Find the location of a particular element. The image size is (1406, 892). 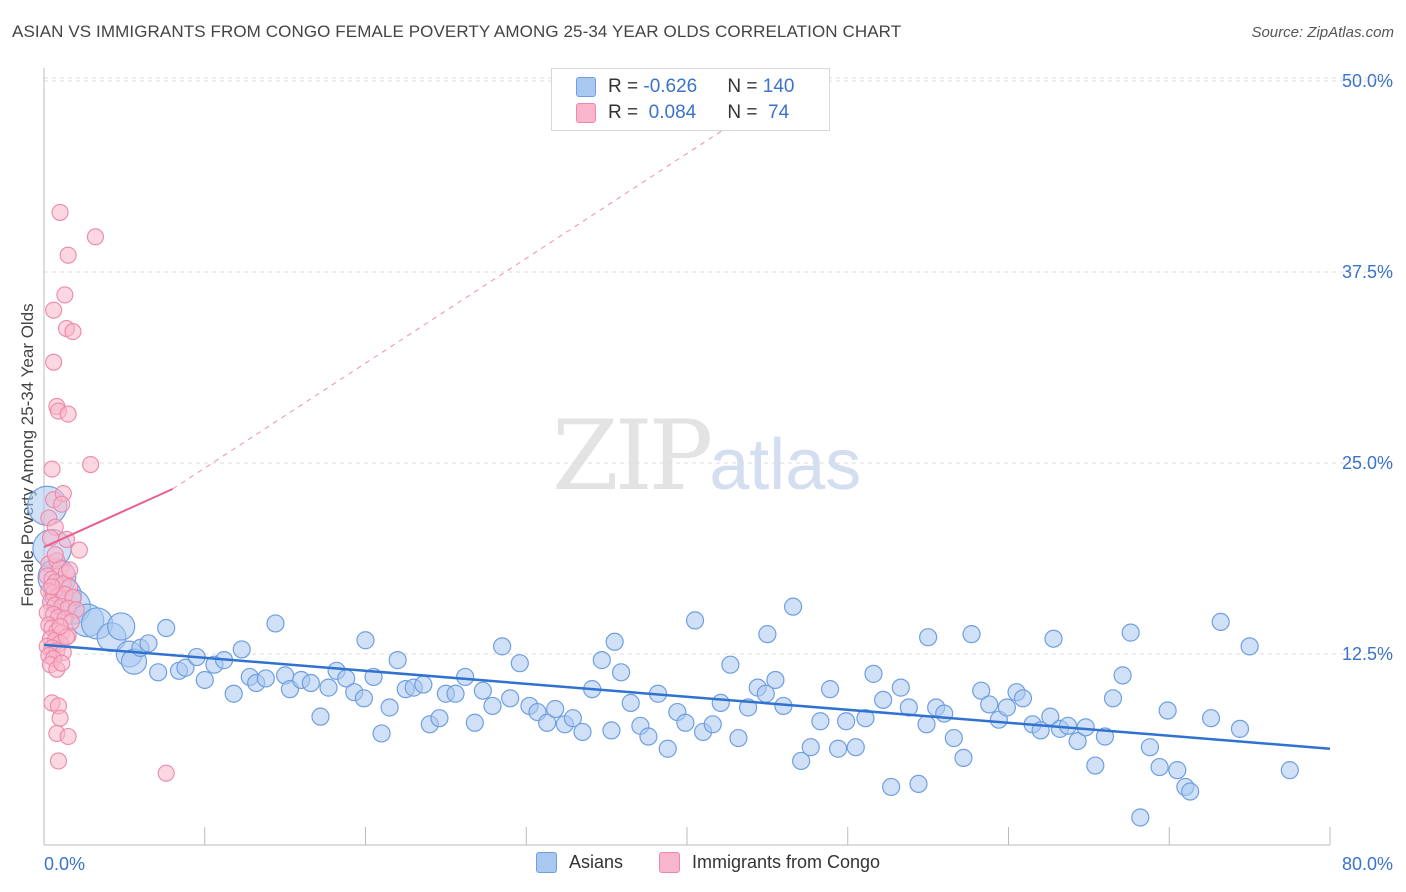

source-label: Source: ZipAtlas.com is located at coordinates (1322, 32).